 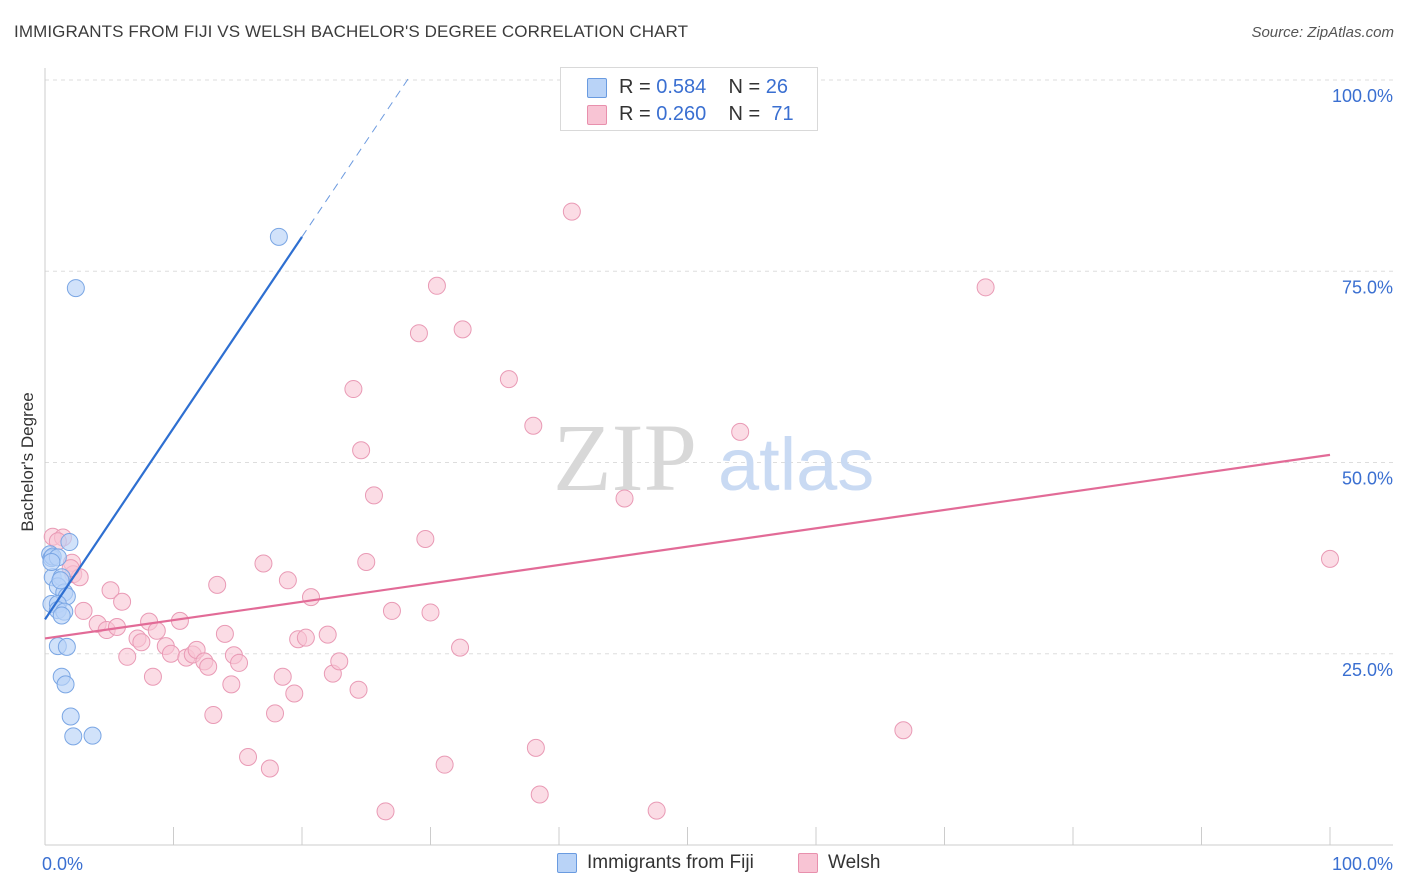 I want to click on bottom-legend-swatch-fiji, so click(x=567, y=863).